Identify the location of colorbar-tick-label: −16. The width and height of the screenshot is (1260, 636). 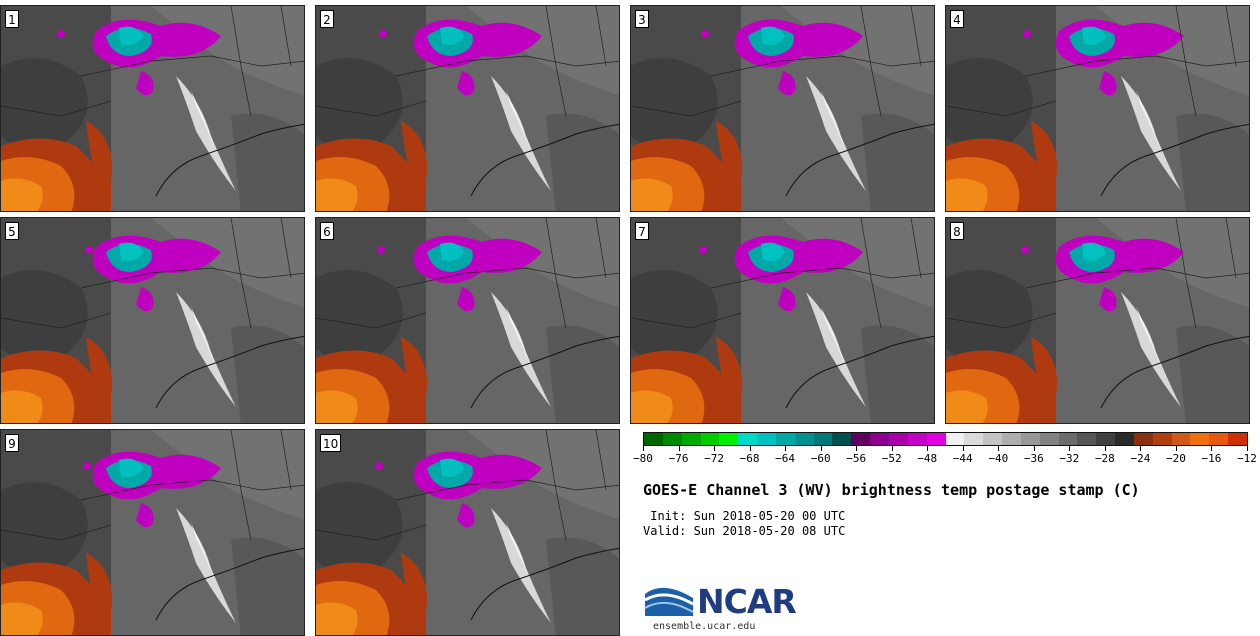
(1211, 458).